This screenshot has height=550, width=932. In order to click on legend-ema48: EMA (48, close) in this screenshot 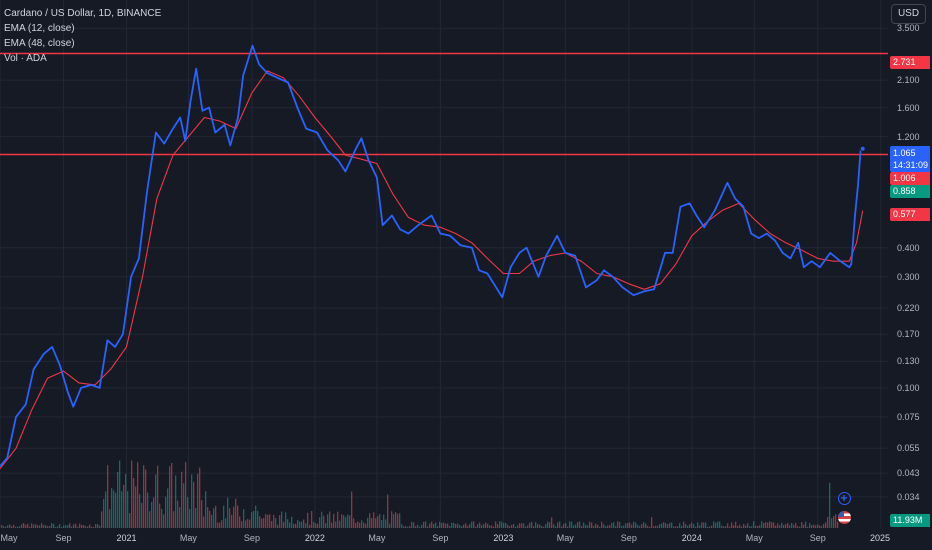, I will do `click(39, 43)`.